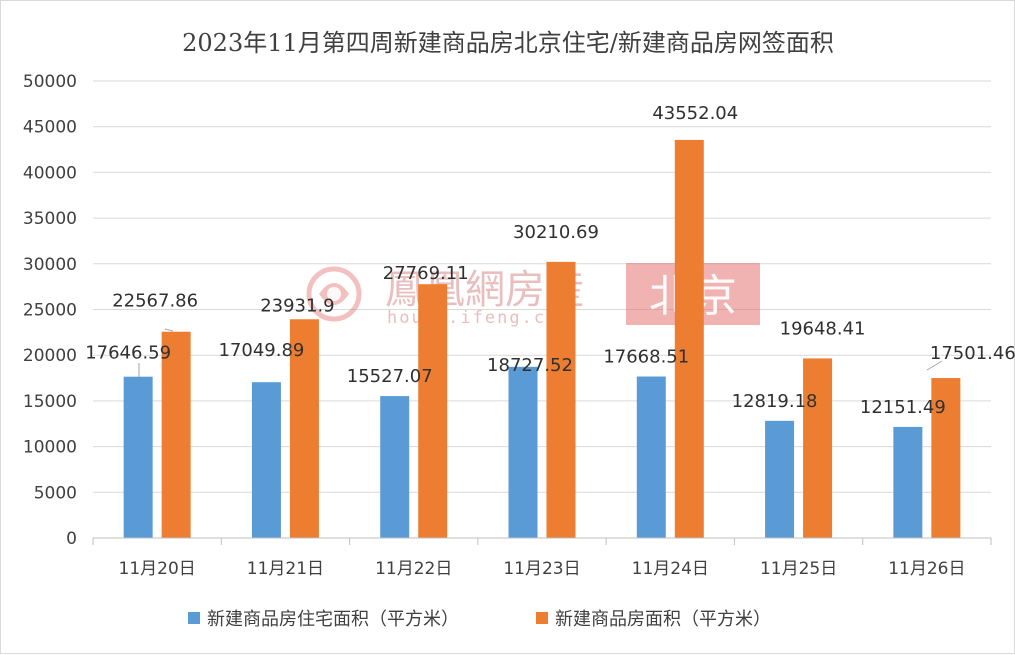  Describe the element at coordinates (663, 619) in the screenshot. I see `legend-label: 新建商品房面积（平方米）` at that location.